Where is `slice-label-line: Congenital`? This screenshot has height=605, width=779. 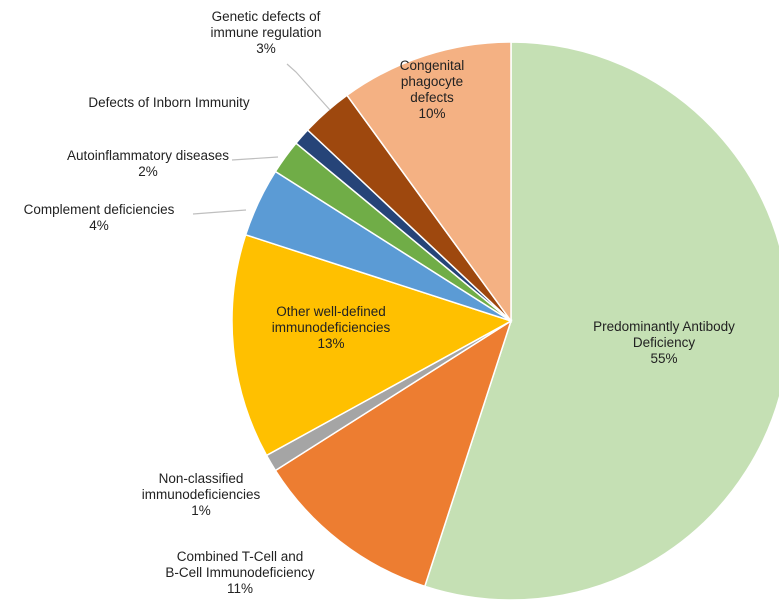 slice-label-line: Congenital is located at coordinates (432, 65).